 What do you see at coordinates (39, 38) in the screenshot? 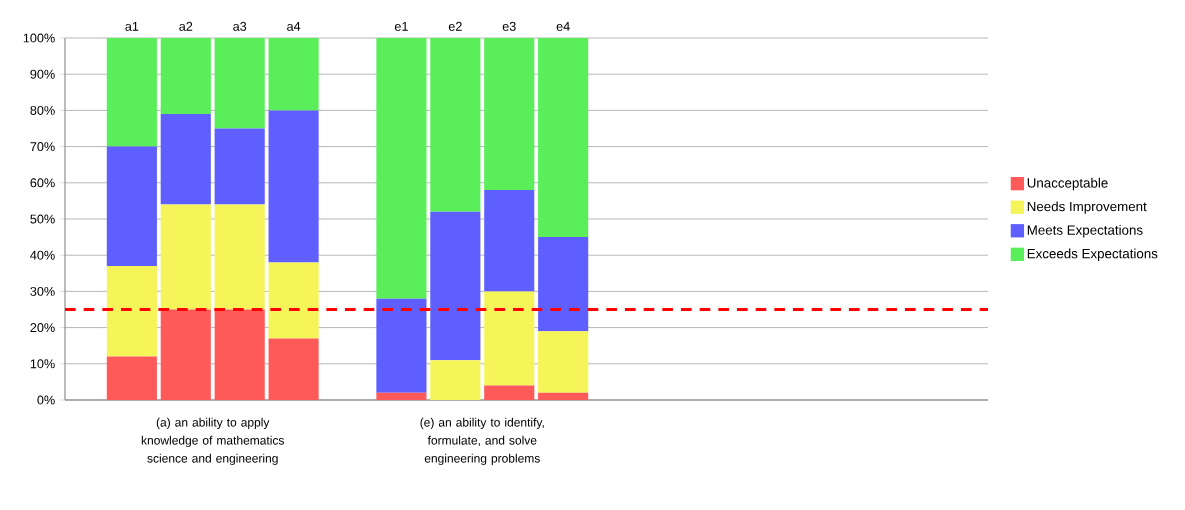
I see `y-tick-label: 100%` at bounding box center [39, 38].